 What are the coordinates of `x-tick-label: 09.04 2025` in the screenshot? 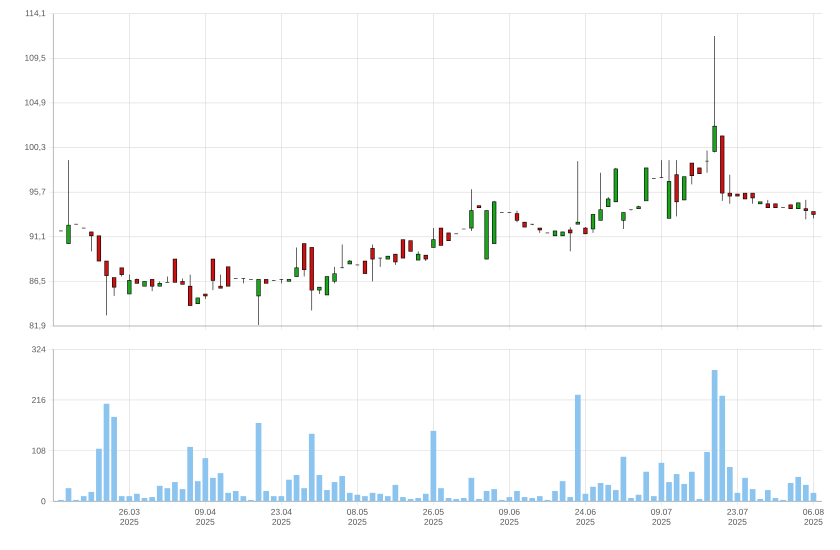 It's located at (205, 516).